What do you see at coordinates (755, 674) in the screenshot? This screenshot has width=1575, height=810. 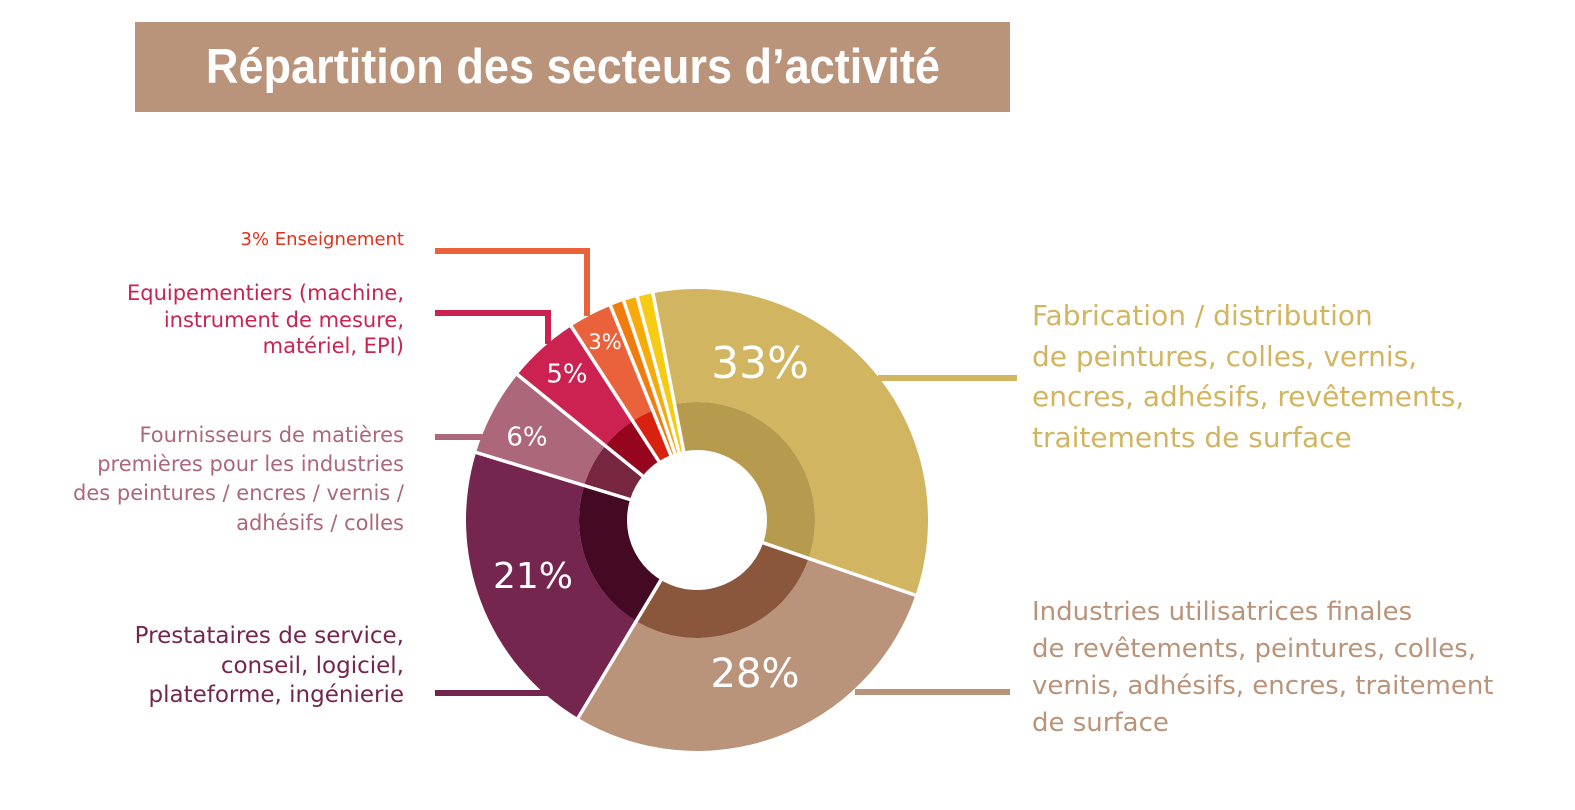 I see `value-label-1: 28%` at bounding box center [755, 674].